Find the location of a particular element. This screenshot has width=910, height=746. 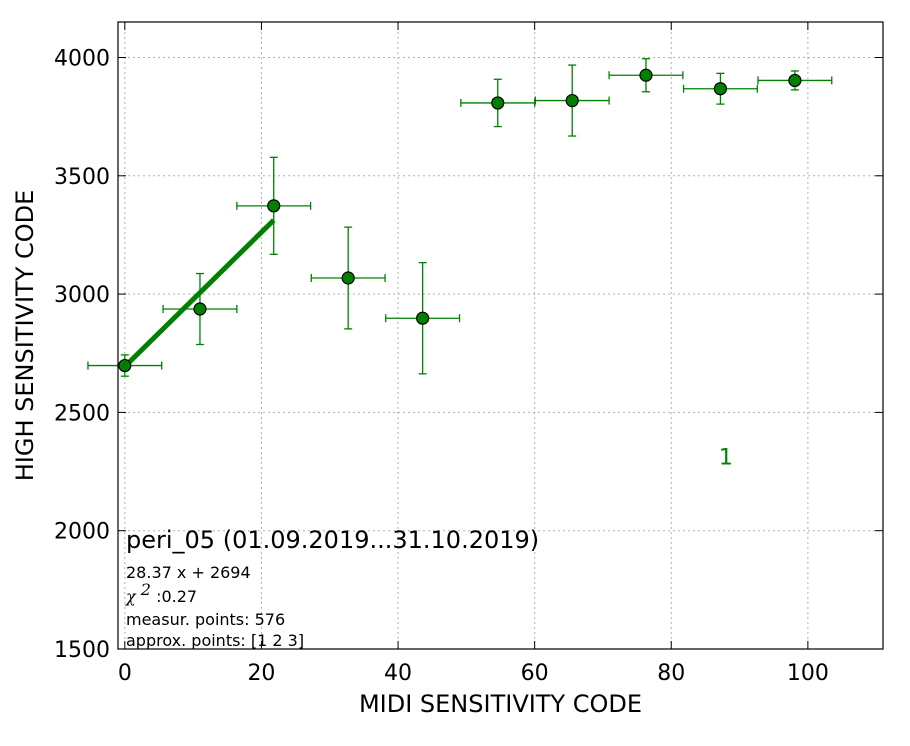

y-tick-label: 4000 is located at coordinates (82, 58).